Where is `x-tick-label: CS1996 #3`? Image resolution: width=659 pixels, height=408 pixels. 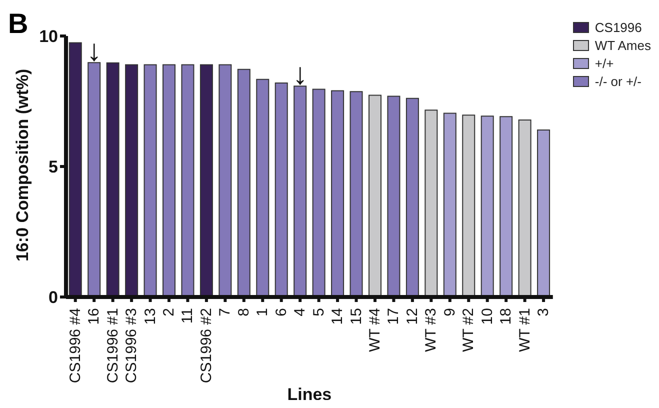 x-tick-label: CS1996 #3 is located at coordinates (131, 346).